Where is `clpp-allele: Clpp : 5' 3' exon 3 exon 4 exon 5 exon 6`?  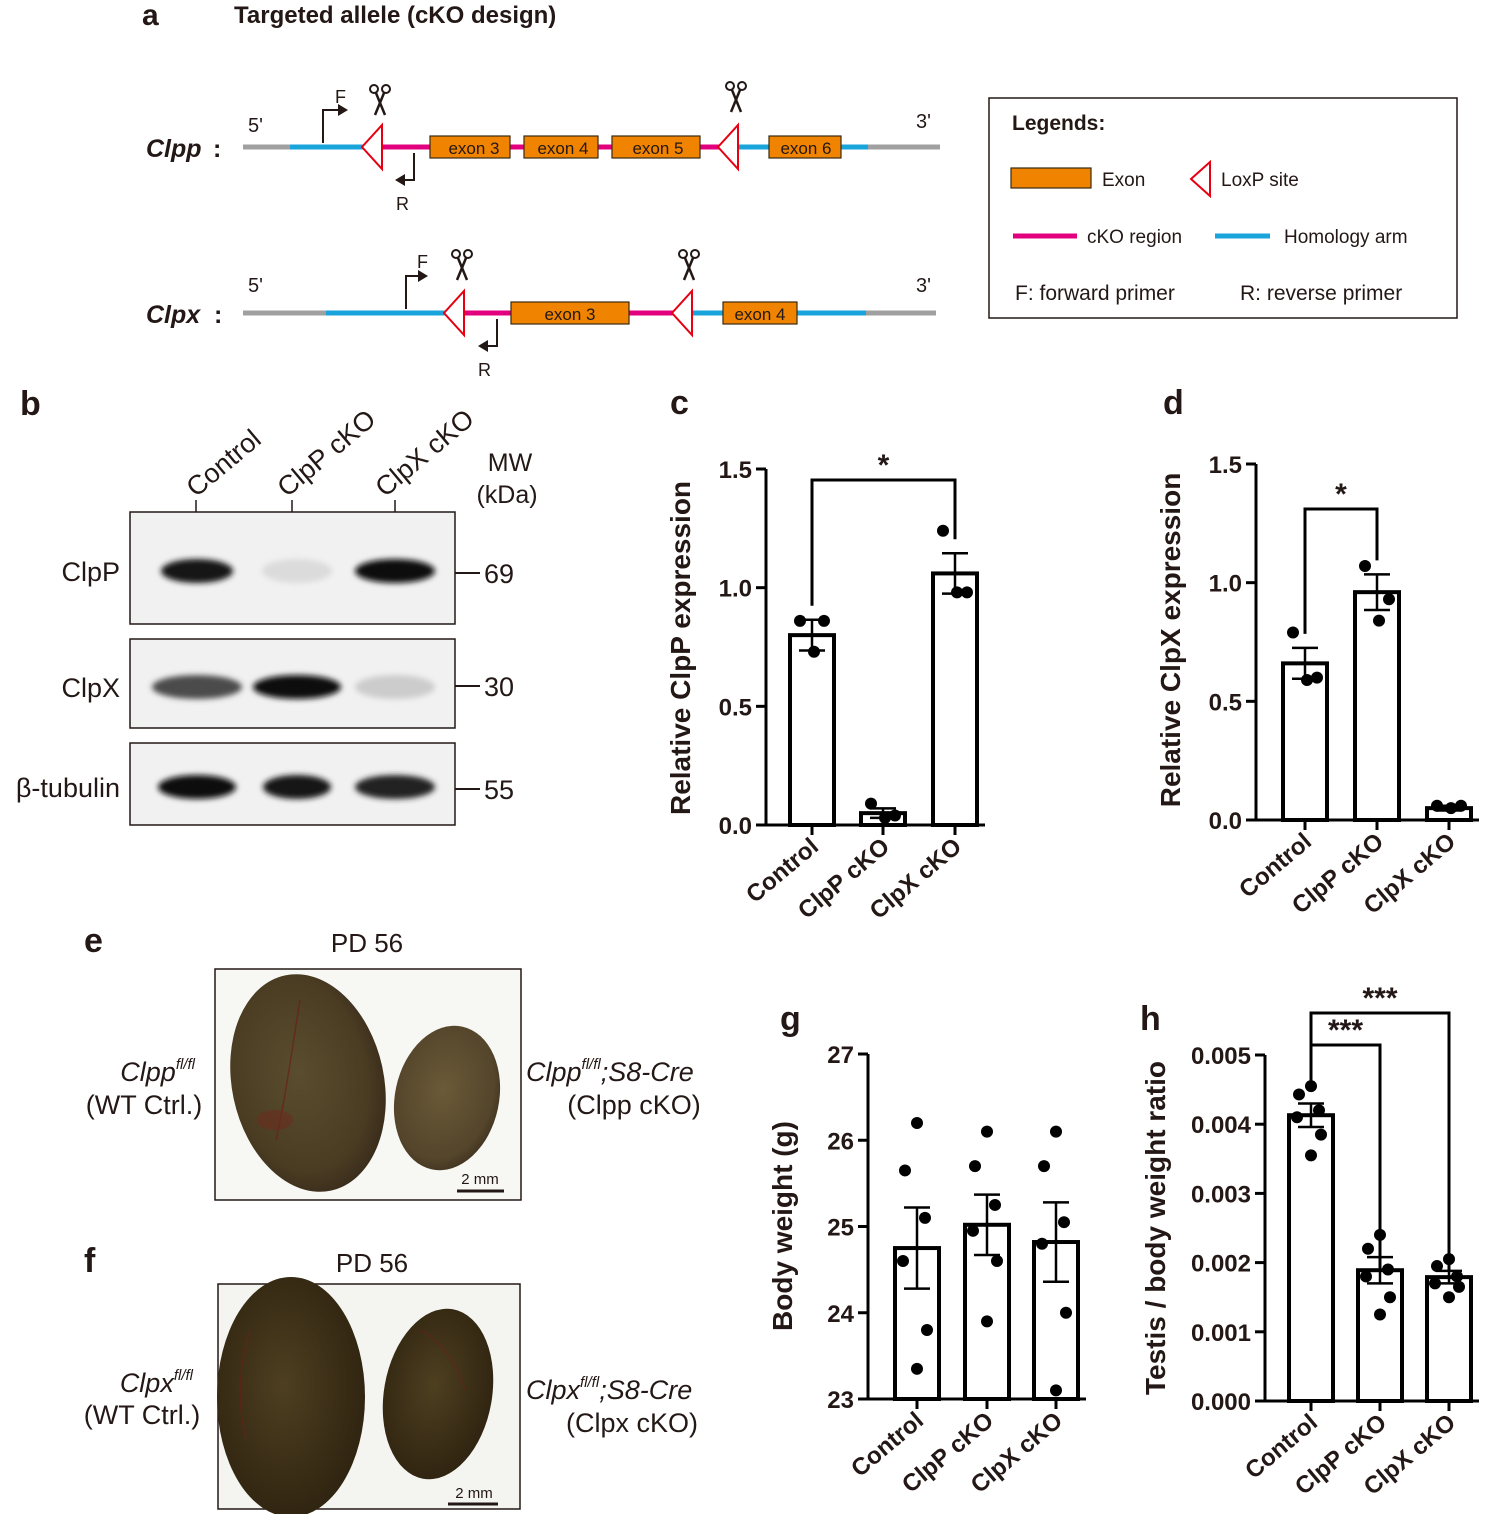 clpp-allele: Clpp : 5' 3' exon 3 exon 4 exon 5 exon 6 is located at coordinates (543, 147).